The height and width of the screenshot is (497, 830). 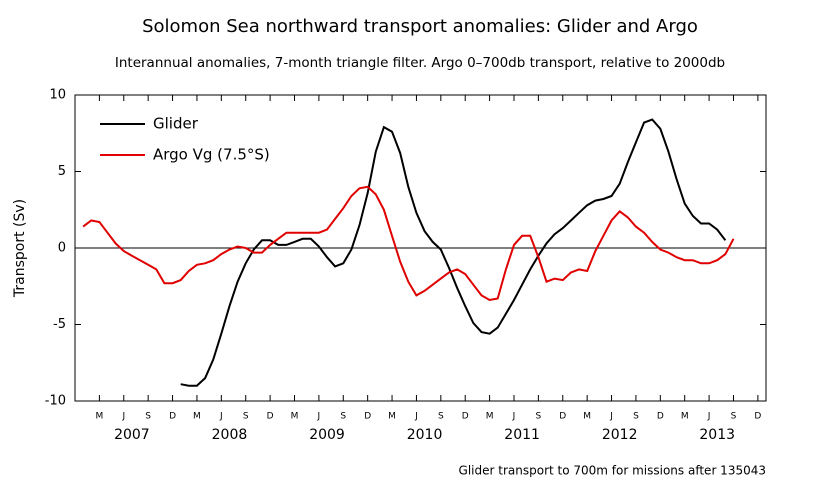 I want to click on y-tick-label: -5, so click(x=59, y=324).